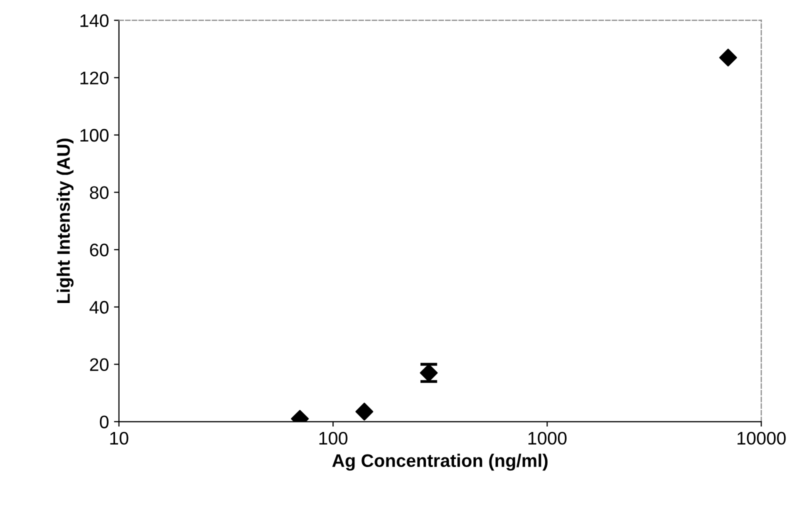 Image resolution: width=793 pixels, height=508 pixels. What do you see at coordinates (440, 462) in the screenshot?
I see `x-axis-title: Ag Concentration (ng/ml)` at bounding box center [440, 462].